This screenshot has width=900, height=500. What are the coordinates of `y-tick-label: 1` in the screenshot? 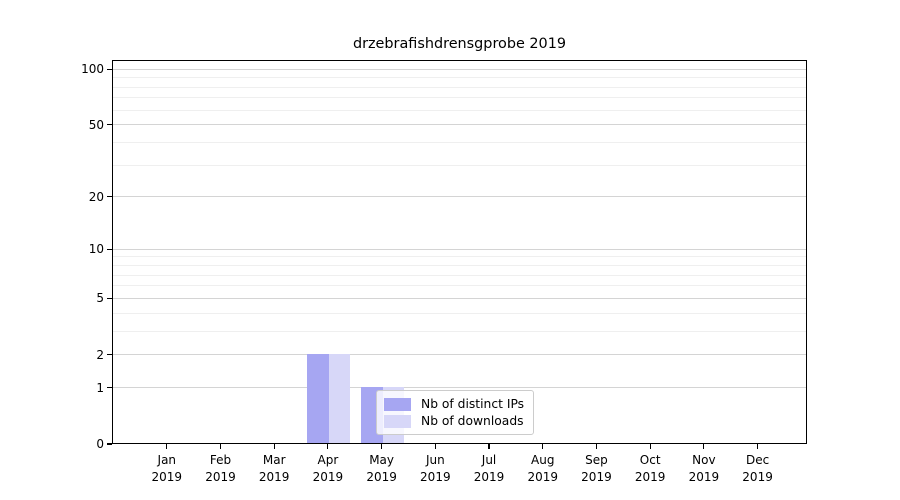 It's located at (100, 387).